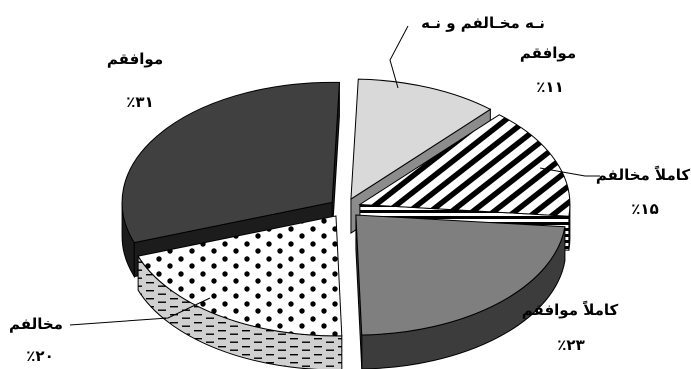  What do you see at coordinates (548, 53) in the screenshot?
I see `slice-label-neutral-line2: موافقم` at bounding box center [548, 53].